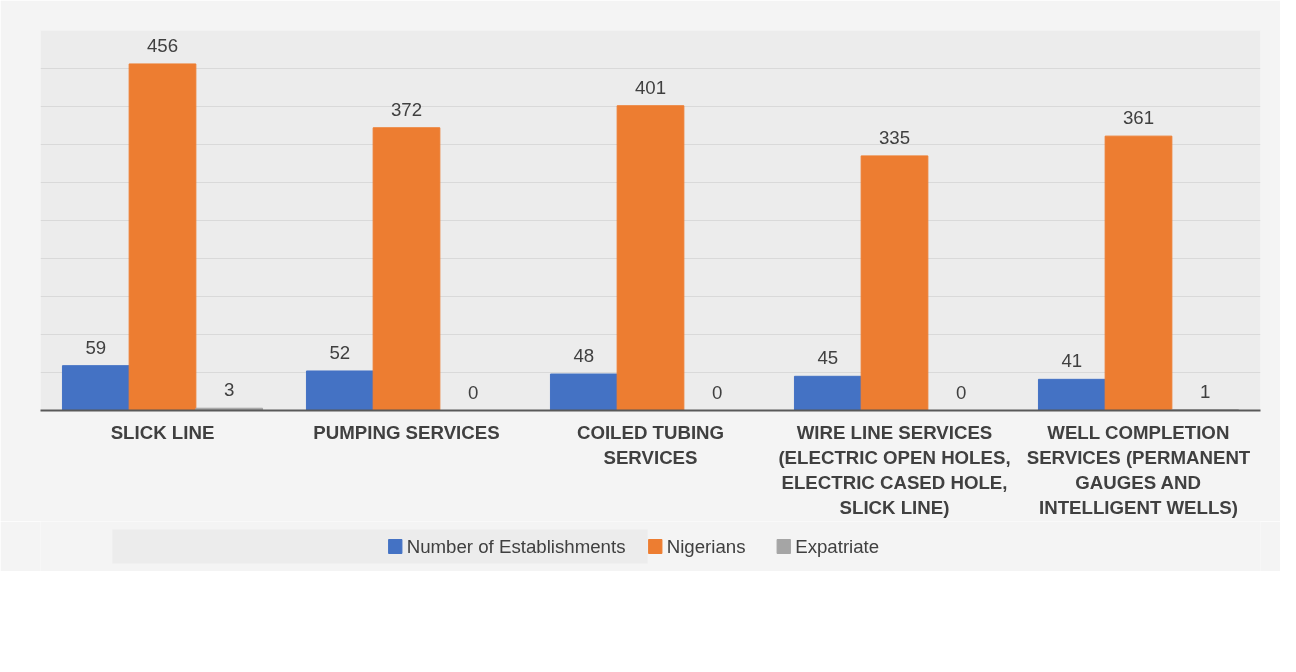  What do you see at coordinates (406, 109) in the screenshot?
I see `data-label: 372` at bounding box center [406, 109].